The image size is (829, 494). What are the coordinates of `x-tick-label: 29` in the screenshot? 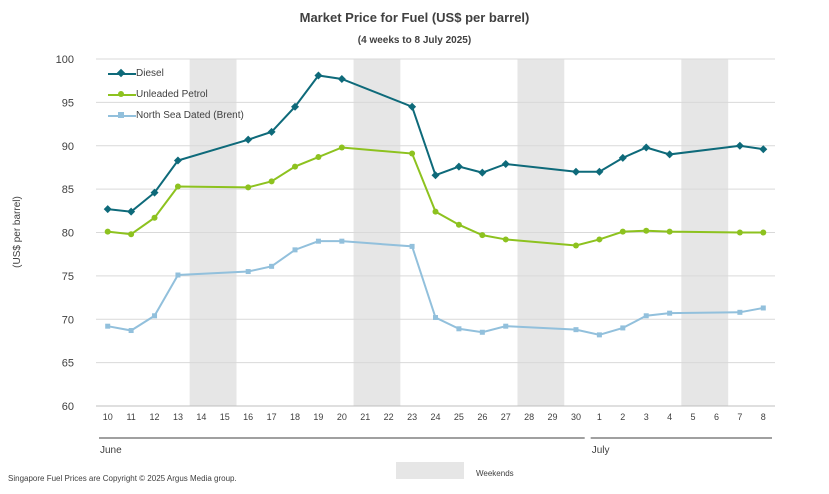 It's located at (553, 417).